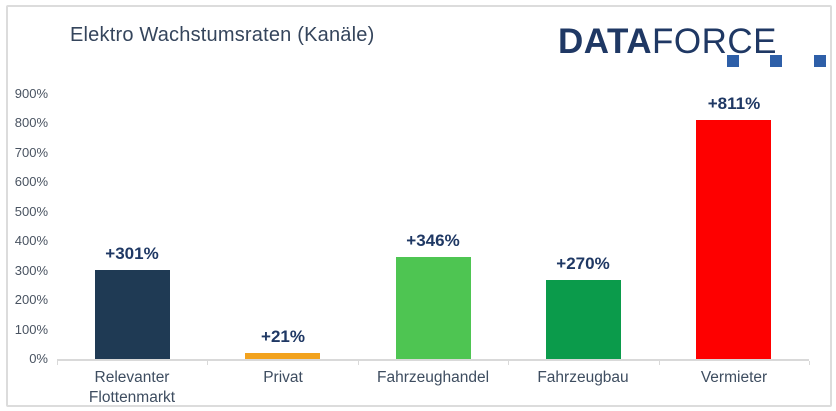  I want to click on category-label-relevanter-flottenmarkt: Relevanter Flottenmarkt, so click(132, 387).